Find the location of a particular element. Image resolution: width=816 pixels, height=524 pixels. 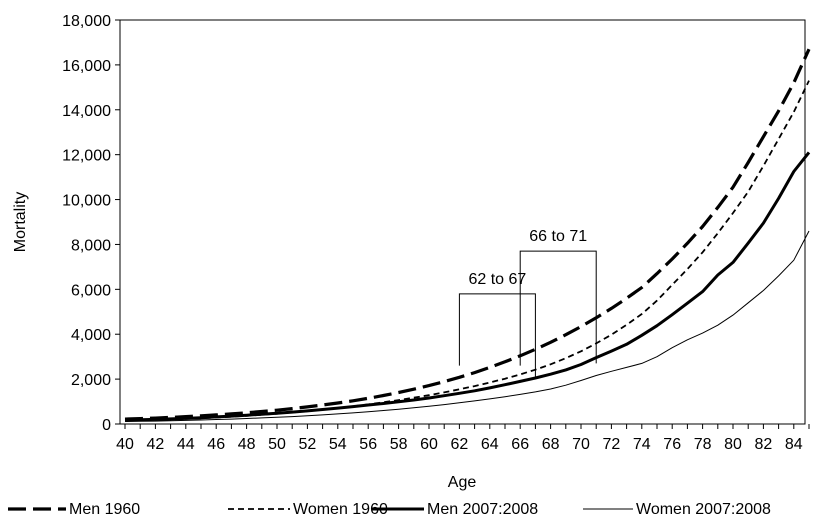

x-tick-label: 48 is located at coordinates (247, 444).